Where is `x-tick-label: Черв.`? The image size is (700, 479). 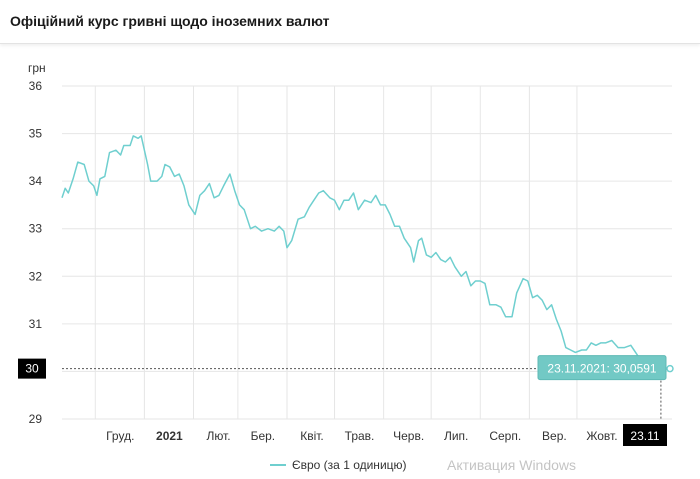
x-tick-label: Черв. is located at coordinates (408, 436).